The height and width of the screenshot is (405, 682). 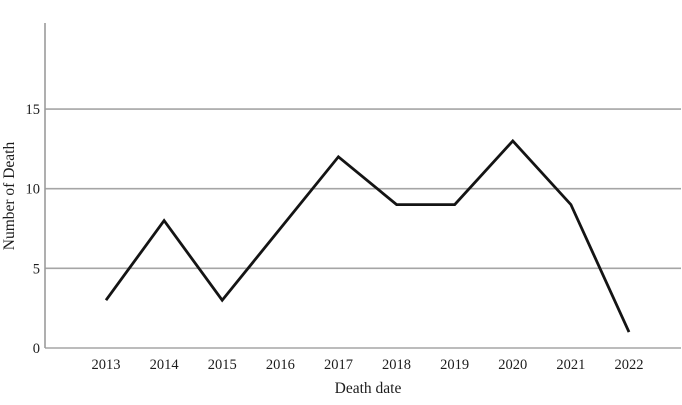 I want to click on y-tick-label-0: 0, so click(x=36, y=349).